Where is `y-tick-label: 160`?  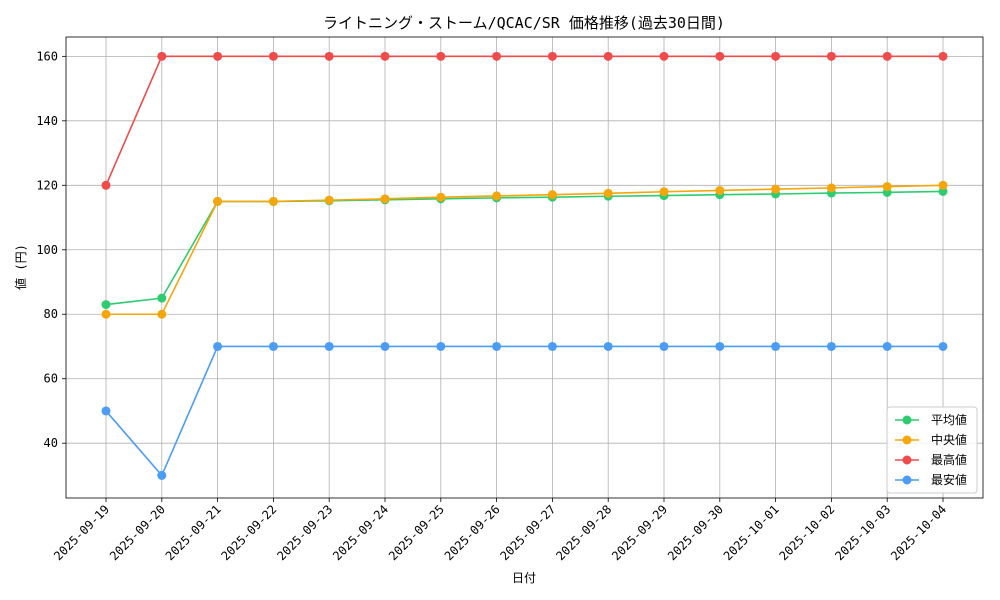 y-tick-label: 160 is located at coordinates (47, 56).